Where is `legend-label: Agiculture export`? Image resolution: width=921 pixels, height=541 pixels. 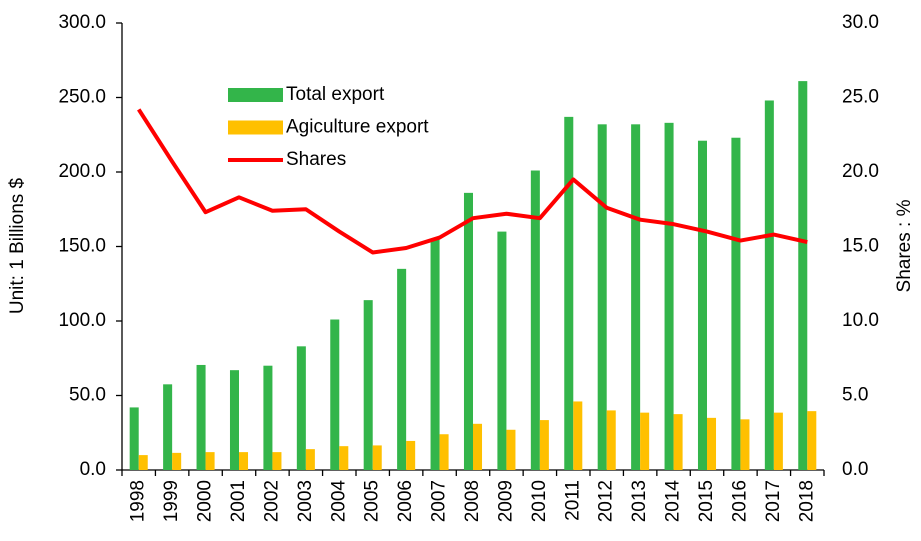 legend-label: Agiculture export is located at coordinates (357, 127).